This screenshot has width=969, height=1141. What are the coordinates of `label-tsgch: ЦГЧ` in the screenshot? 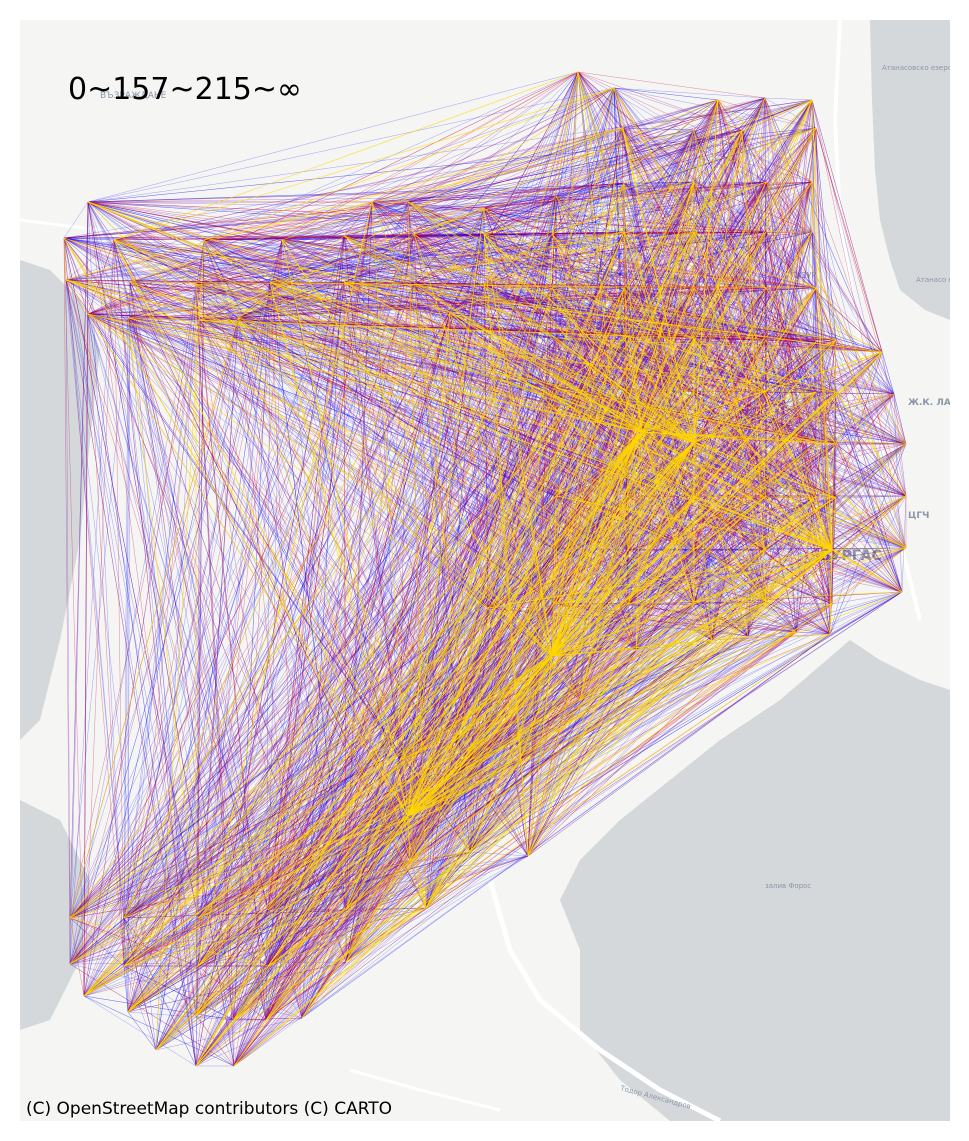 It's located at (918, 516).